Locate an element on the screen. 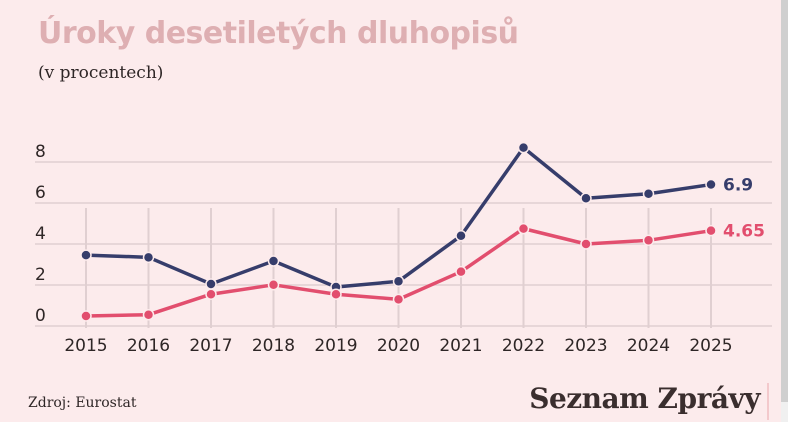 Image resolution: width=788 pixels, height=422 pixels. y-tick-label: 8 is located at coordinates (40, 152).